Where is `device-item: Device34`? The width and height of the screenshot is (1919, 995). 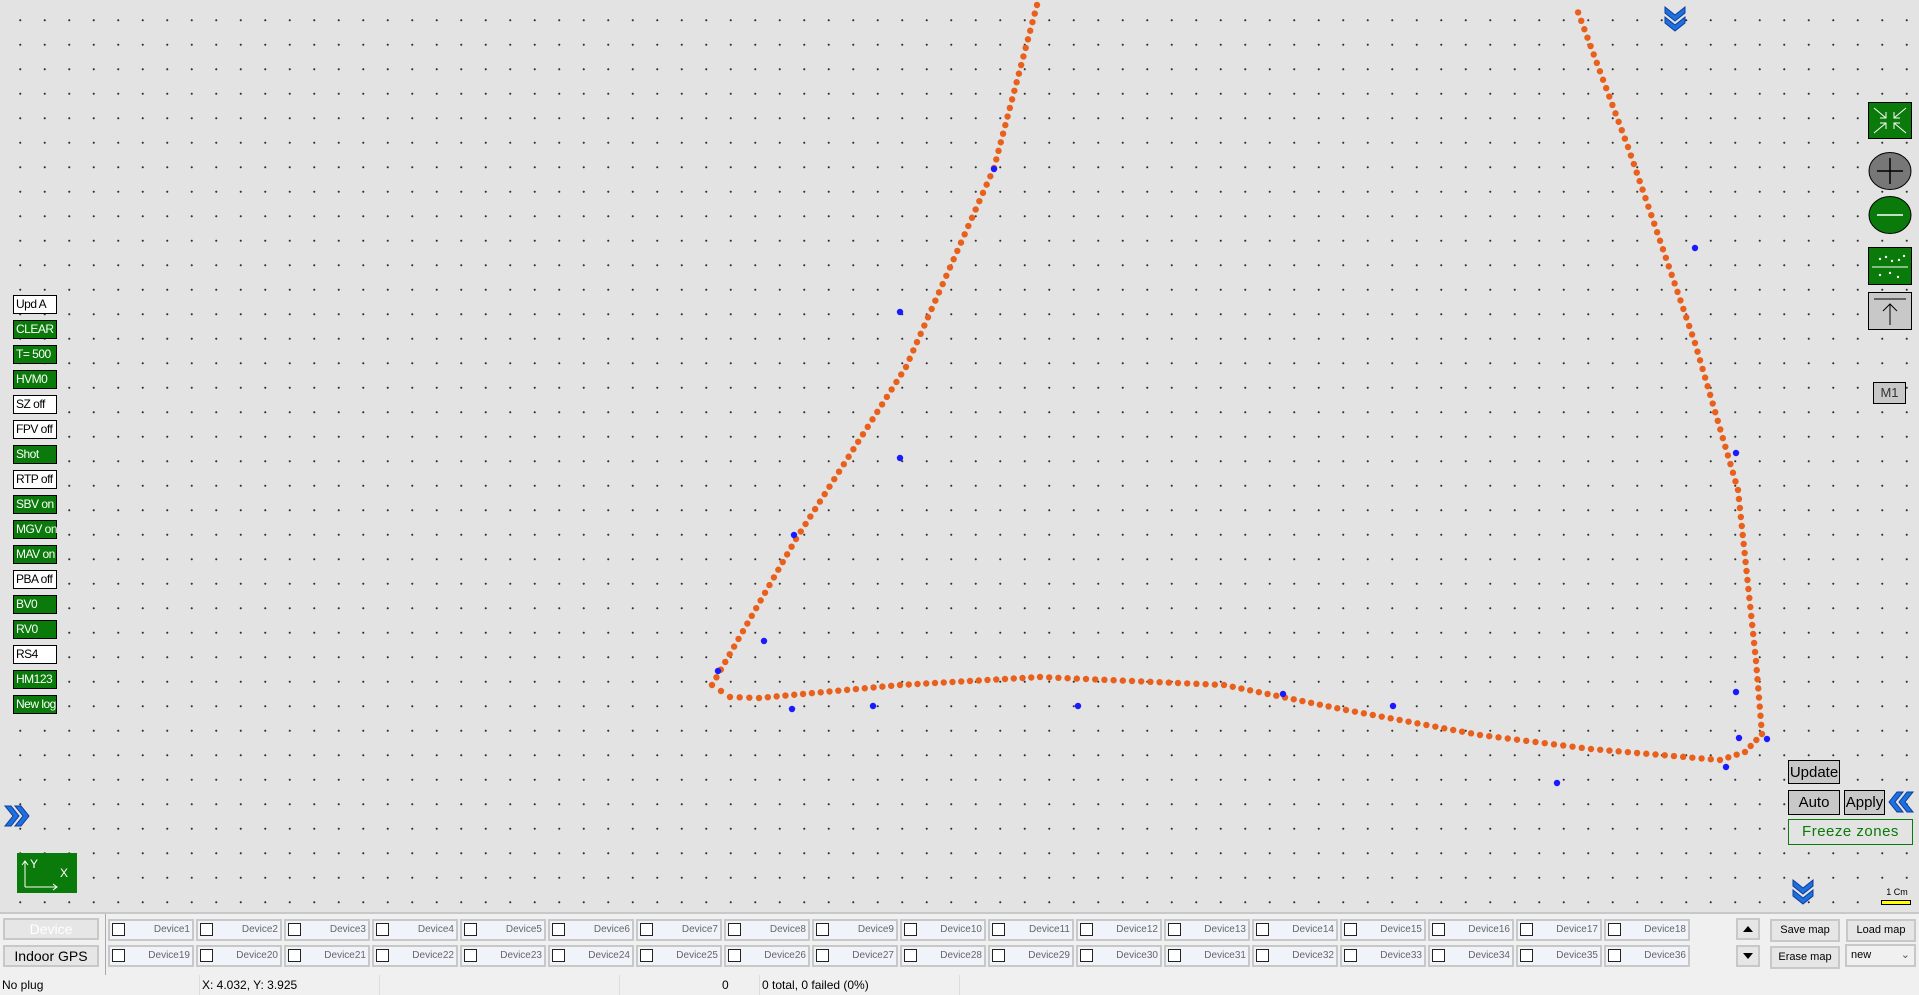
device-item: Device34 is located at coordinates (1471, 956).